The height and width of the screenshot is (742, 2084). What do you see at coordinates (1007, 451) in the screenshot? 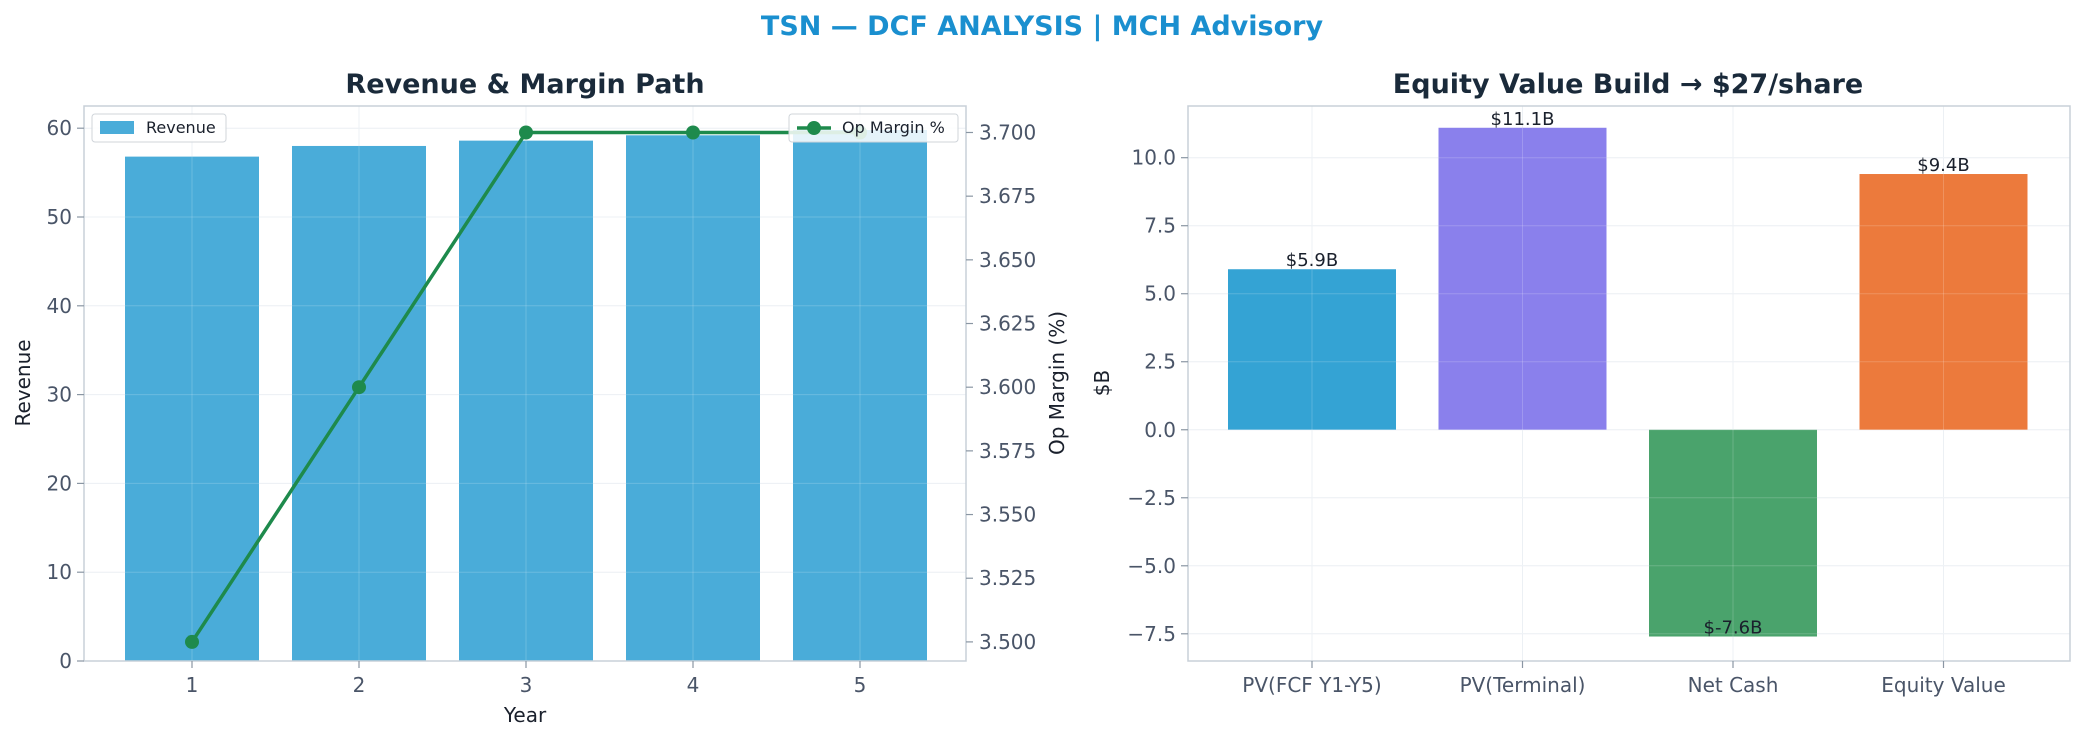
I see `right-y-tick-label: 3.575` at bounding box center [1007, 451].